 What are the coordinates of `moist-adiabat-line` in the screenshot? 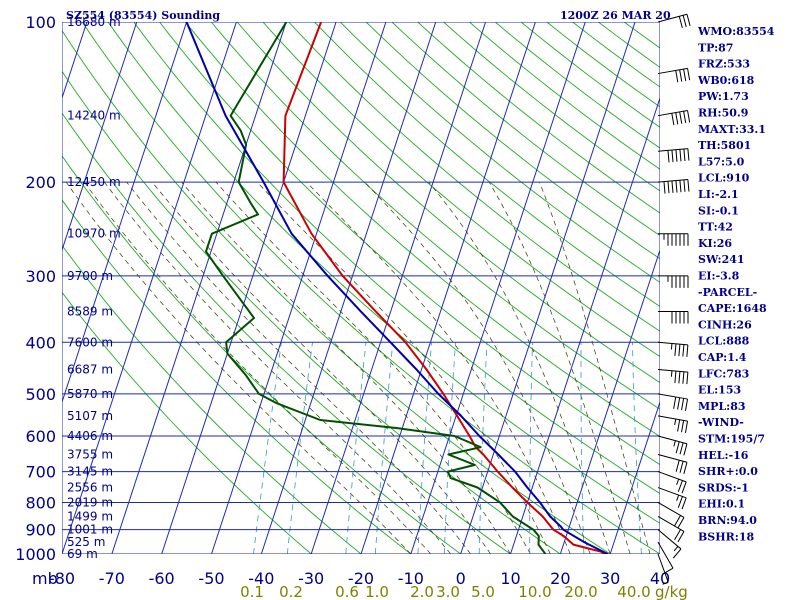 It's located at (519, 367).